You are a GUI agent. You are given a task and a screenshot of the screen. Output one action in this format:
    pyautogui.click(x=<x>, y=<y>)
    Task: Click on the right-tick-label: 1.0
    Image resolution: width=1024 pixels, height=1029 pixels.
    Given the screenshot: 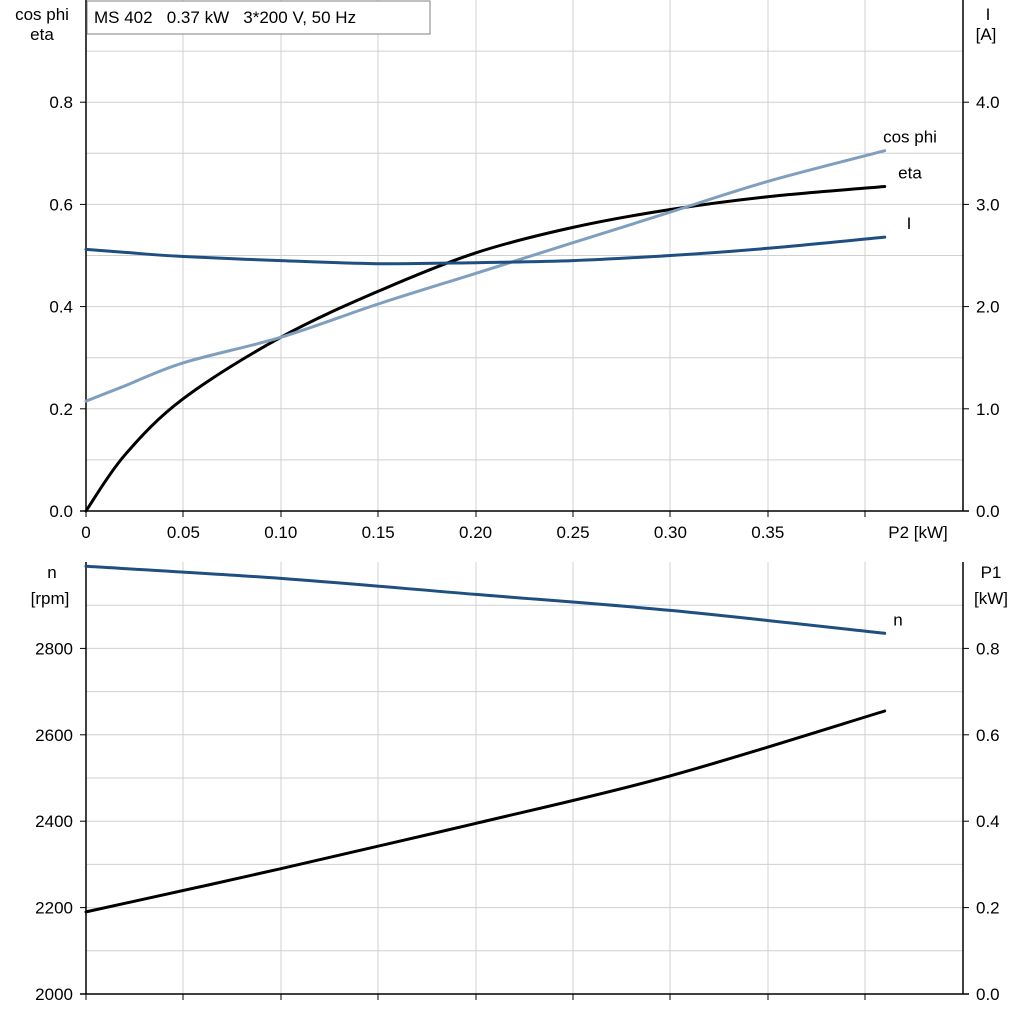 What is the action you would take?
    pyautogui.click(x=988, y=409)
    